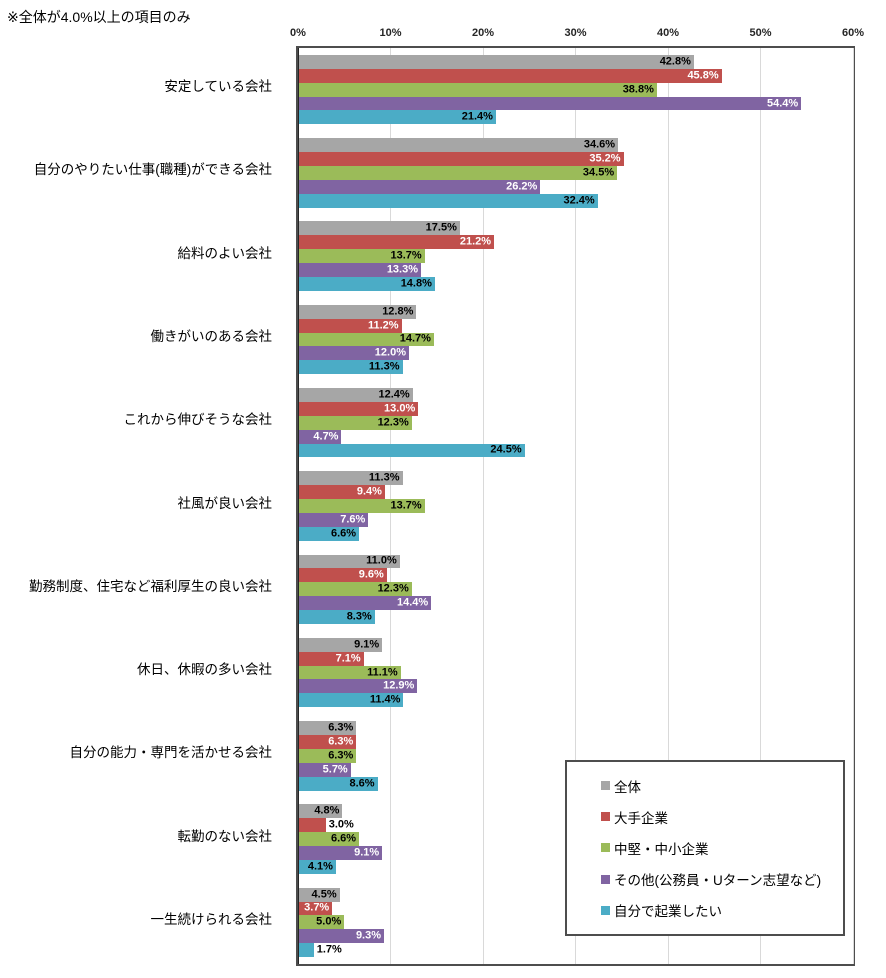 The image size is (886, 978). Describe the element at coordinates (483, 33) in the screenshot. I see `x-axis-tick-label: 20%` at that location.